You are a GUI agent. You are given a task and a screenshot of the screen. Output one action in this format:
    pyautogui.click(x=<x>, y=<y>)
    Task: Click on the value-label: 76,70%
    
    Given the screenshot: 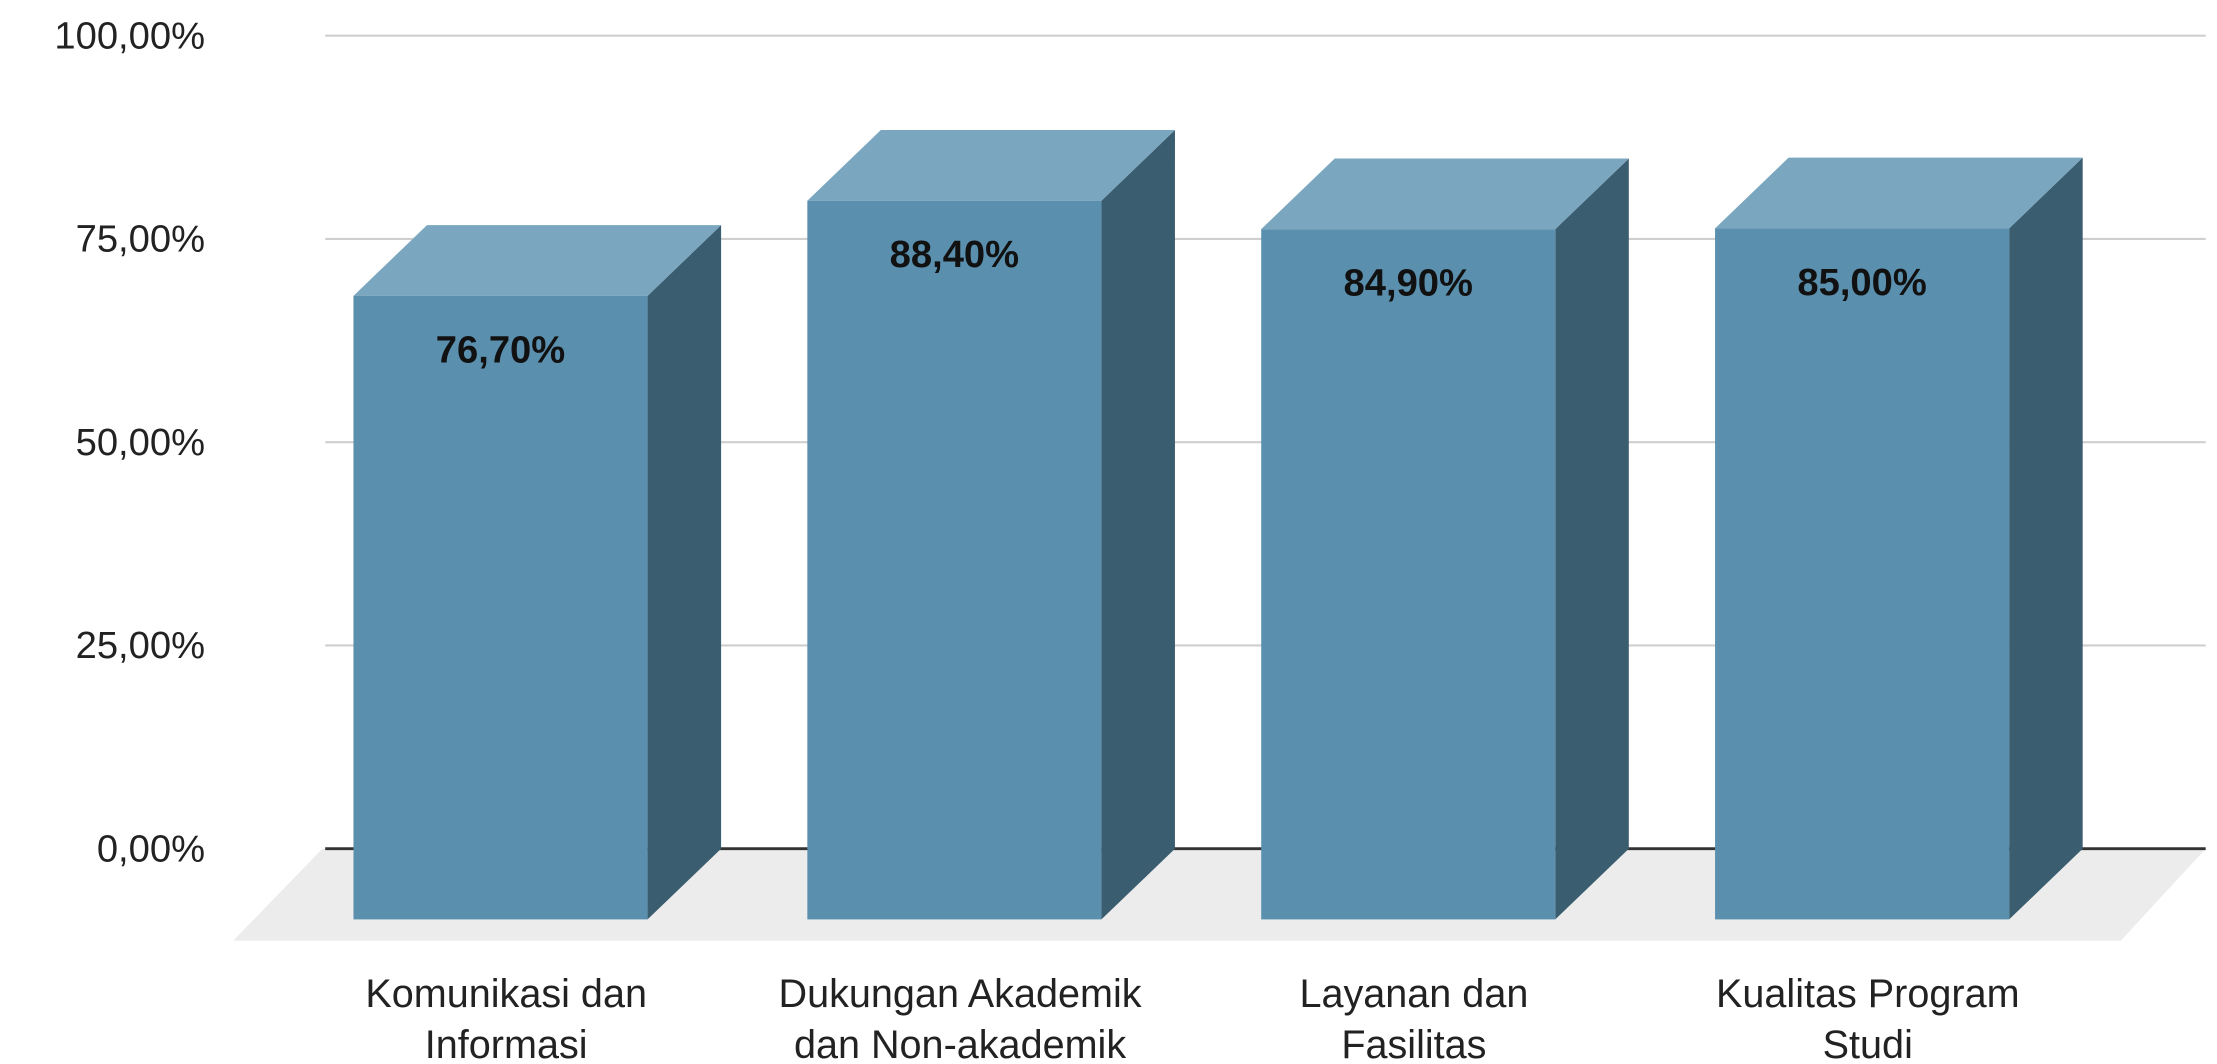 What is the action you would take?
    pyautogui.click(x=500, y=349)
    